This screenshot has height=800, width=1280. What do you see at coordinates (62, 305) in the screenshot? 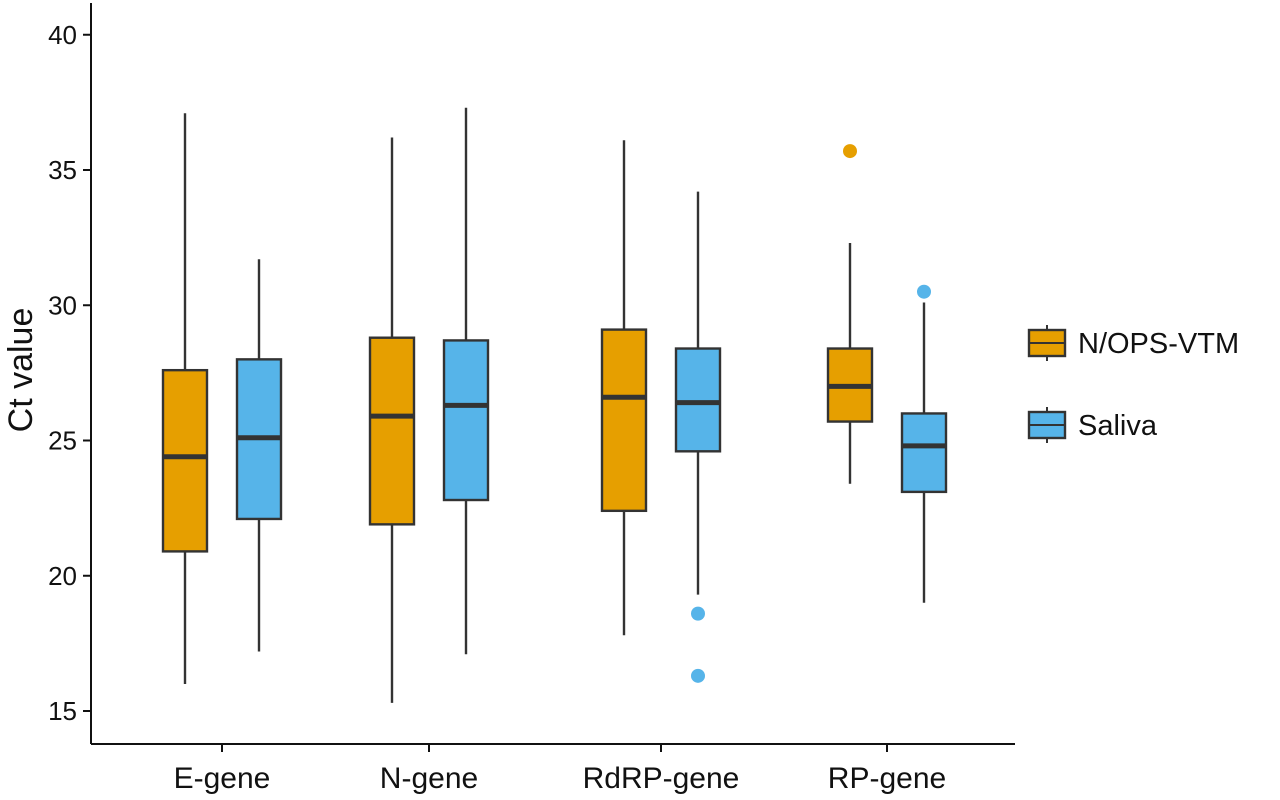
I see `y-tick-label: 30` at bounding box center [62, 305].